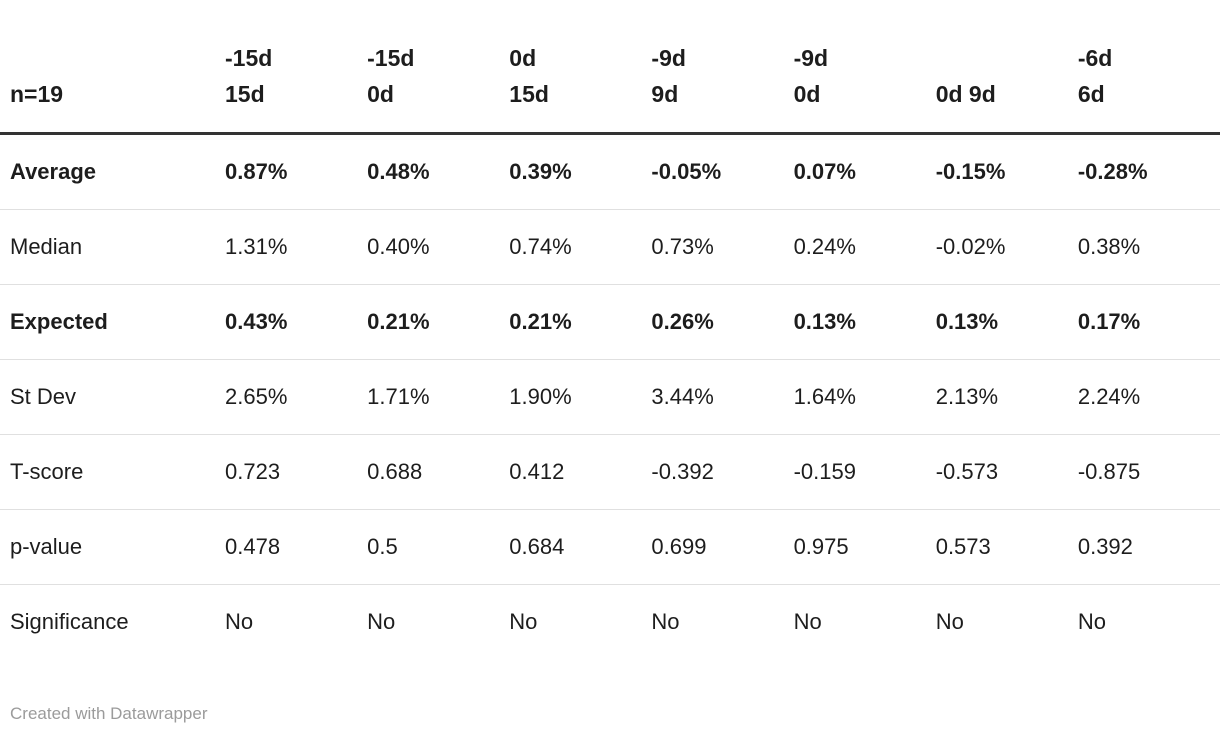 This screenshot has width=1220, height=730. What do you see at coordinates (580, 67) in the screenshot?
I see `column-header: 0d 15d` at bounding box center [580, 67].